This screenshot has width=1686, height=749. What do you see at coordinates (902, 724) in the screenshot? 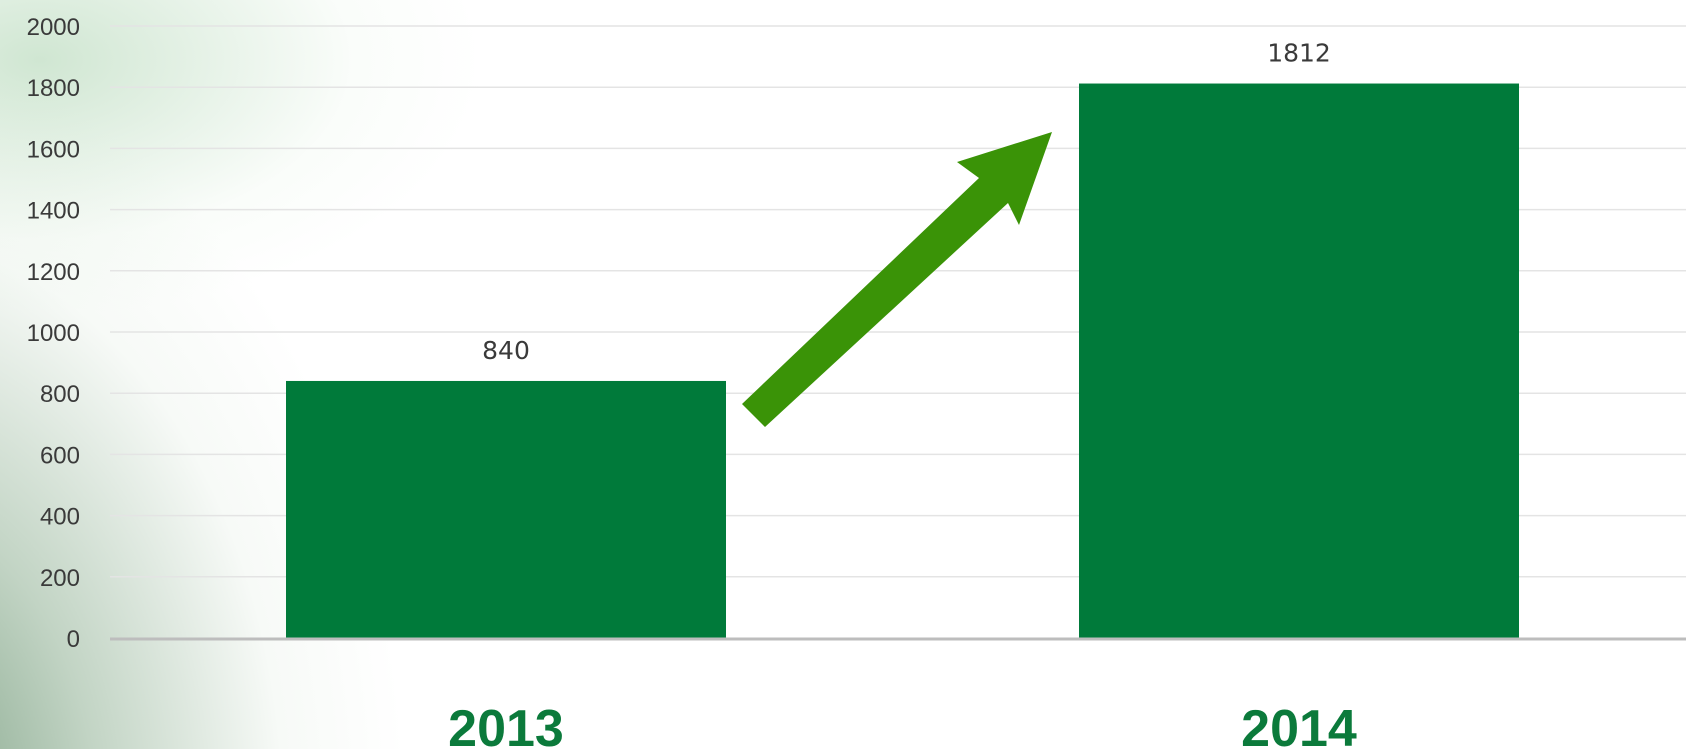
I see `x-axis-categories: 2013 2014` at bounding box center [902, 724].